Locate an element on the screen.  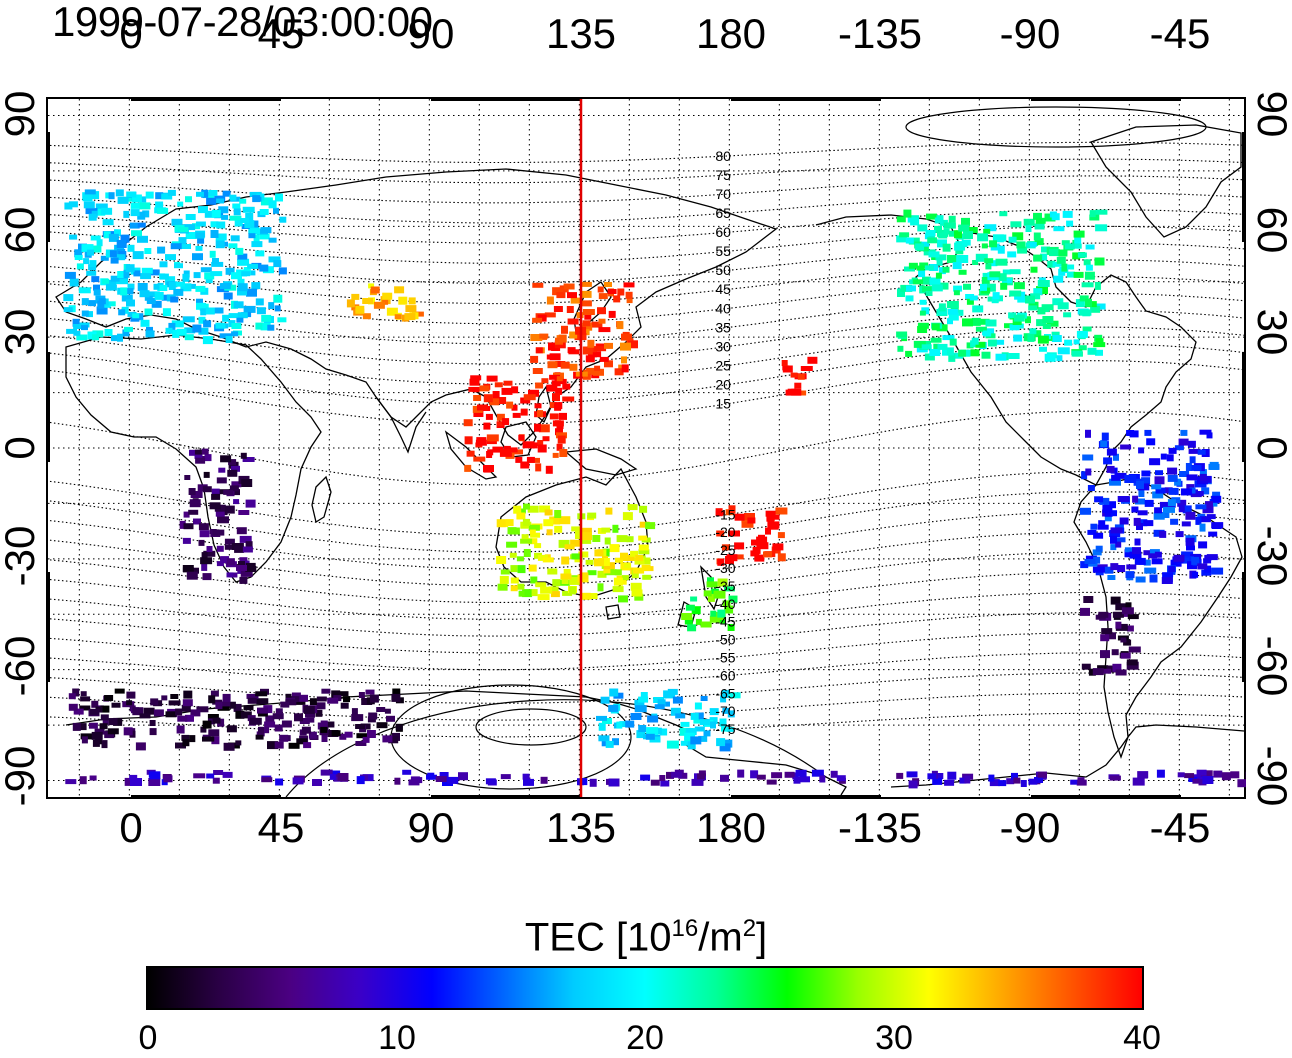
contour-label: 65 is located at coordinates (723, 213).